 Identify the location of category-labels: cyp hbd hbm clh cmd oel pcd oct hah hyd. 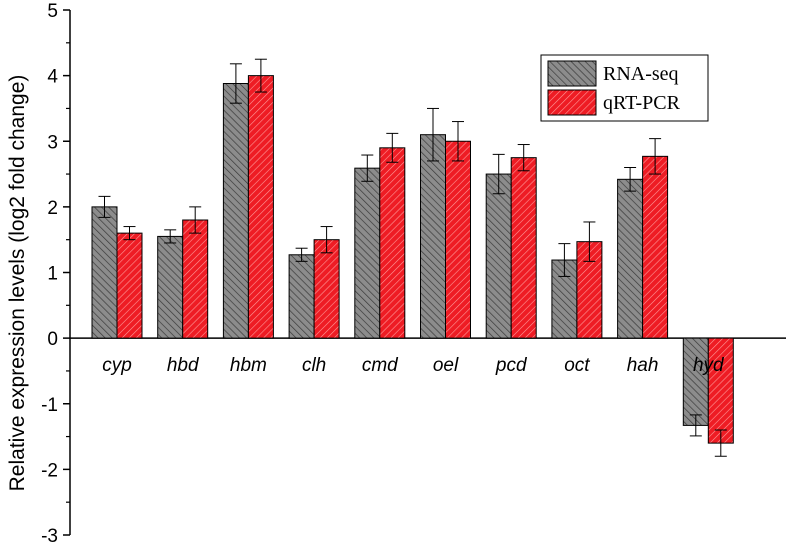
(413, 365).